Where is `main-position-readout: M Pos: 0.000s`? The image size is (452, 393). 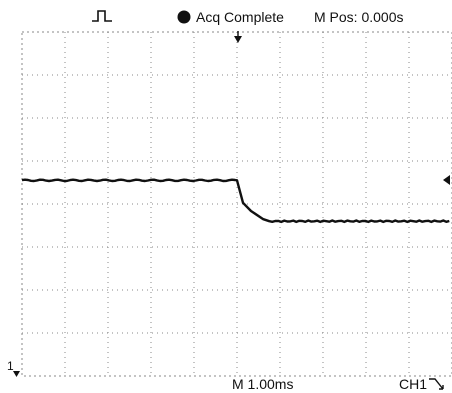 main-position-readout: M Pos: 0.000s is located at coordinates (359, 17).